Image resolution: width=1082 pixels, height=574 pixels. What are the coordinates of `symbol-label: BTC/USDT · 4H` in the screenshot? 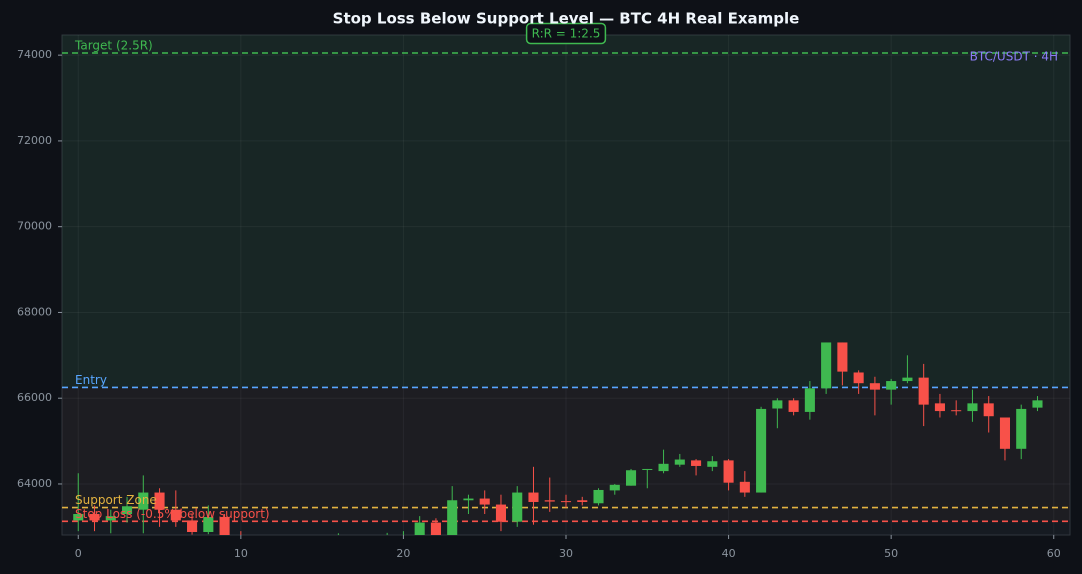 It's located at (1014, 57).